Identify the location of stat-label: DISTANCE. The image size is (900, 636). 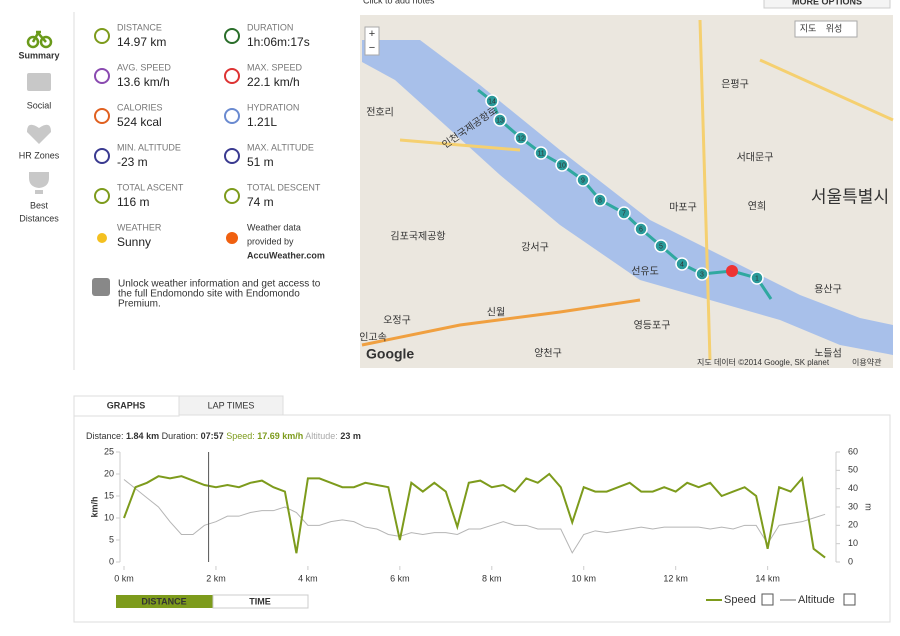
(139, 27).